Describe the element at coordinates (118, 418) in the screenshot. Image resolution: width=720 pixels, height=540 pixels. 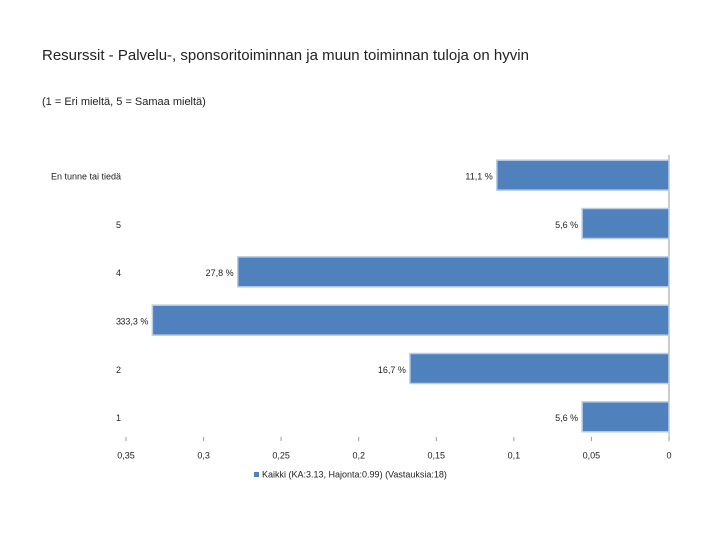
I see `category-label: 1` at that location.